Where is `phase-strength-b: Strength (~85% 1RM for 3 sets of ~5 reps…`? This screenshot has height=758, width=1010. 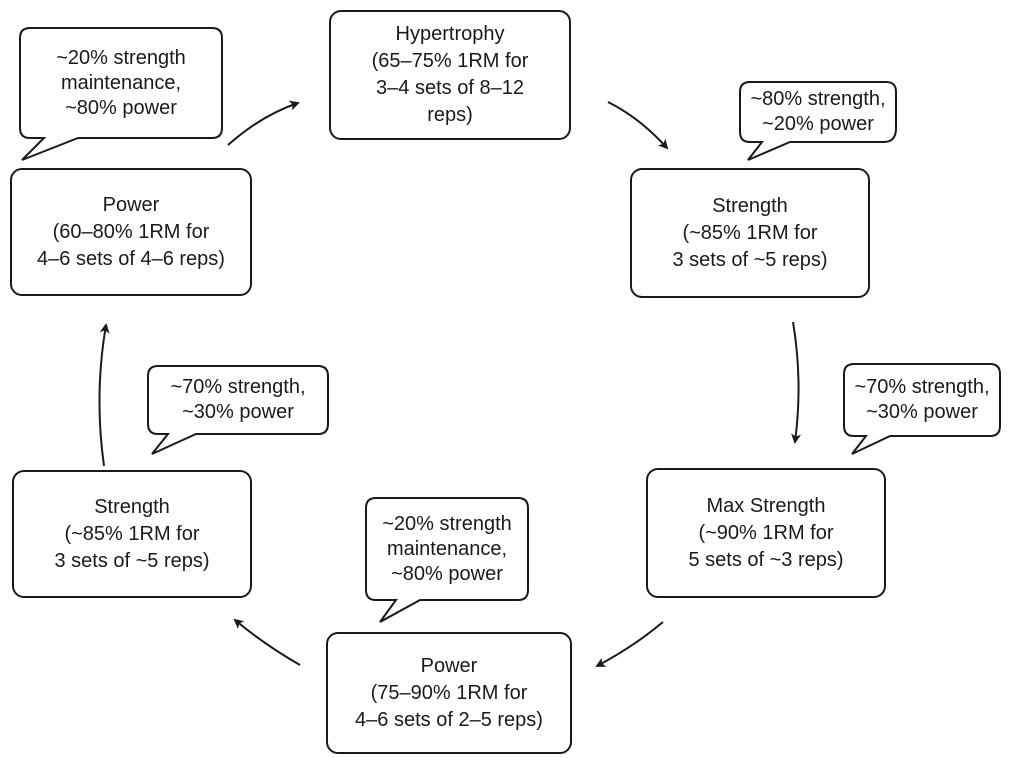
phase-strength-b: Strength (~85% 1RM for 3 sets of ~5 reps… is located at coordinates (132, 534).